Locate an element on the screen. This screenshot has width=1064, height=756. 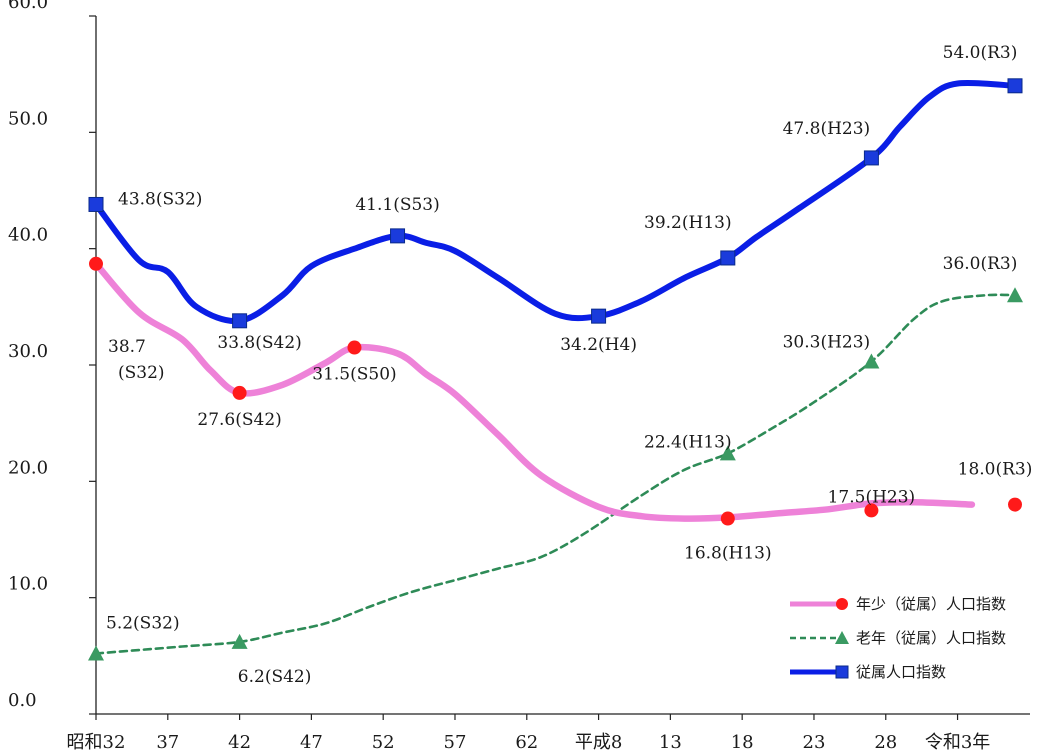
total-dependency-data-label: 34.2(H4) is located at coordinates (598, 345).